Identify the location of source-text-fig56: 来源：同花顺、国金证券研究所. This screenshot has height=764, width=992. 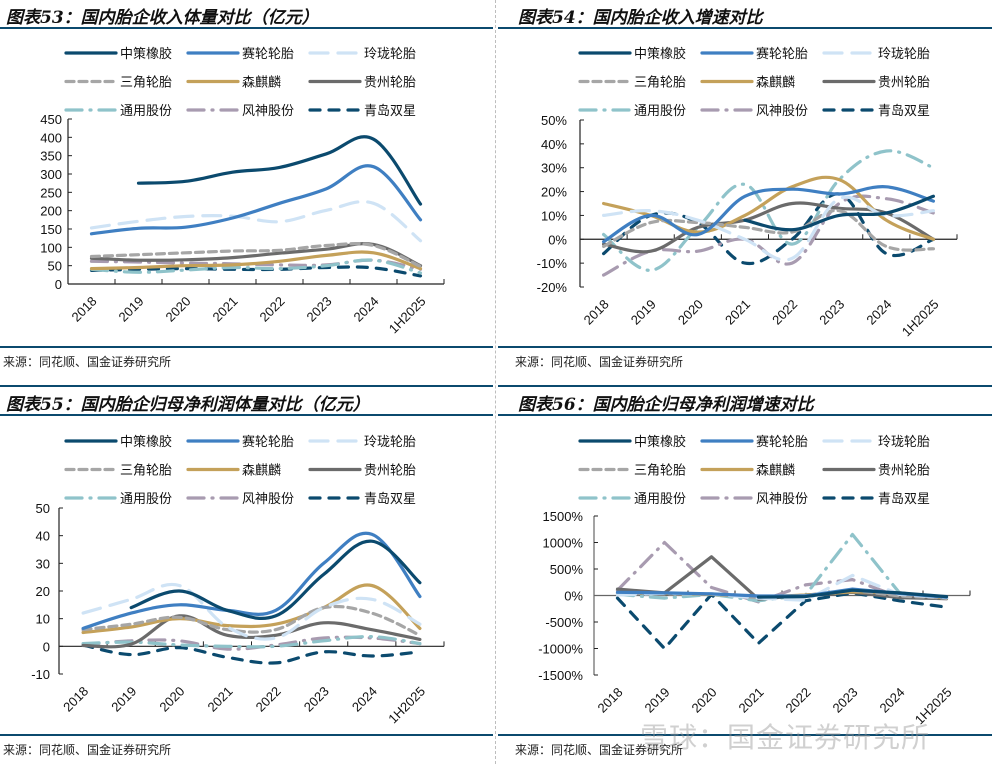
(599, 750).